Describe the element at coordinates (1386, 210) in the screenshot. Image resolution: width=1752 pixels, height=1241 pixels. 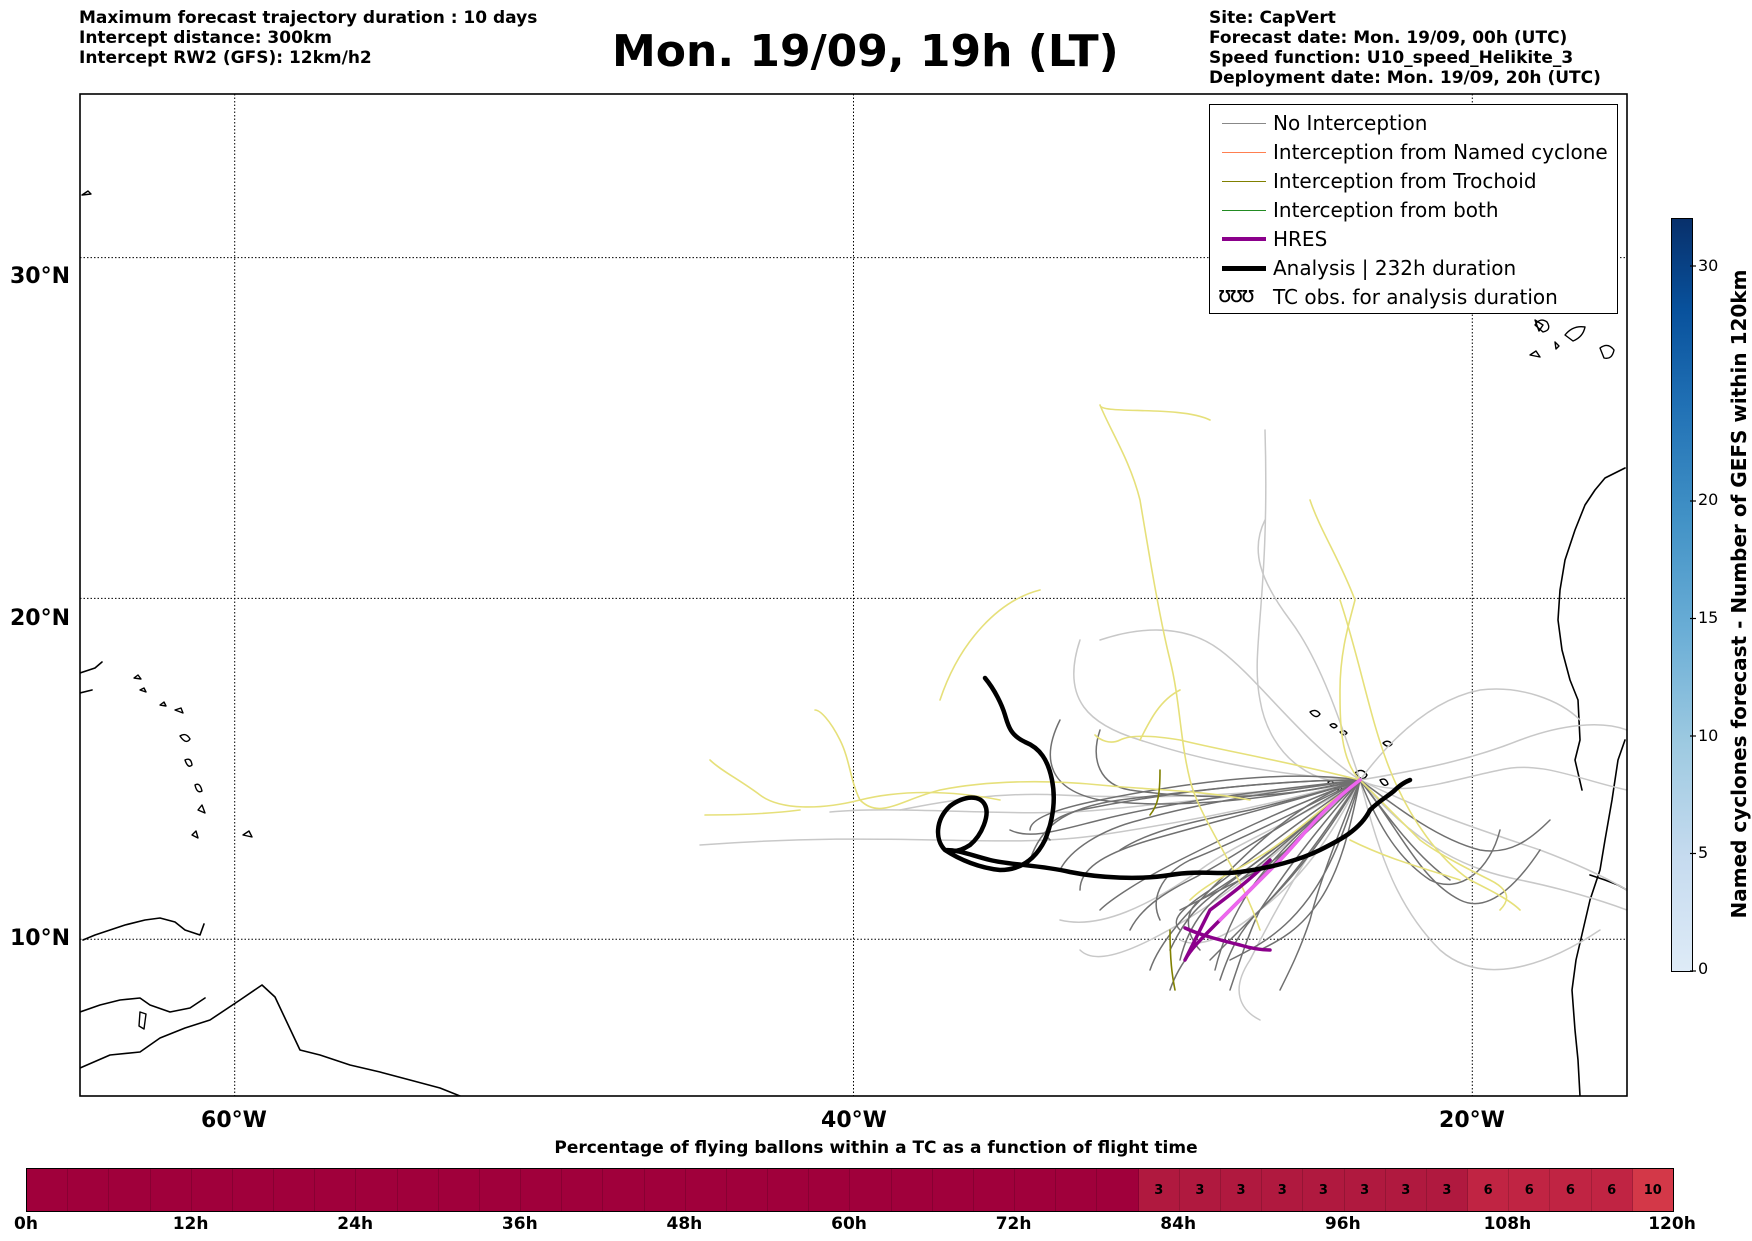
I see `legend-label: Interception from both` at that location.